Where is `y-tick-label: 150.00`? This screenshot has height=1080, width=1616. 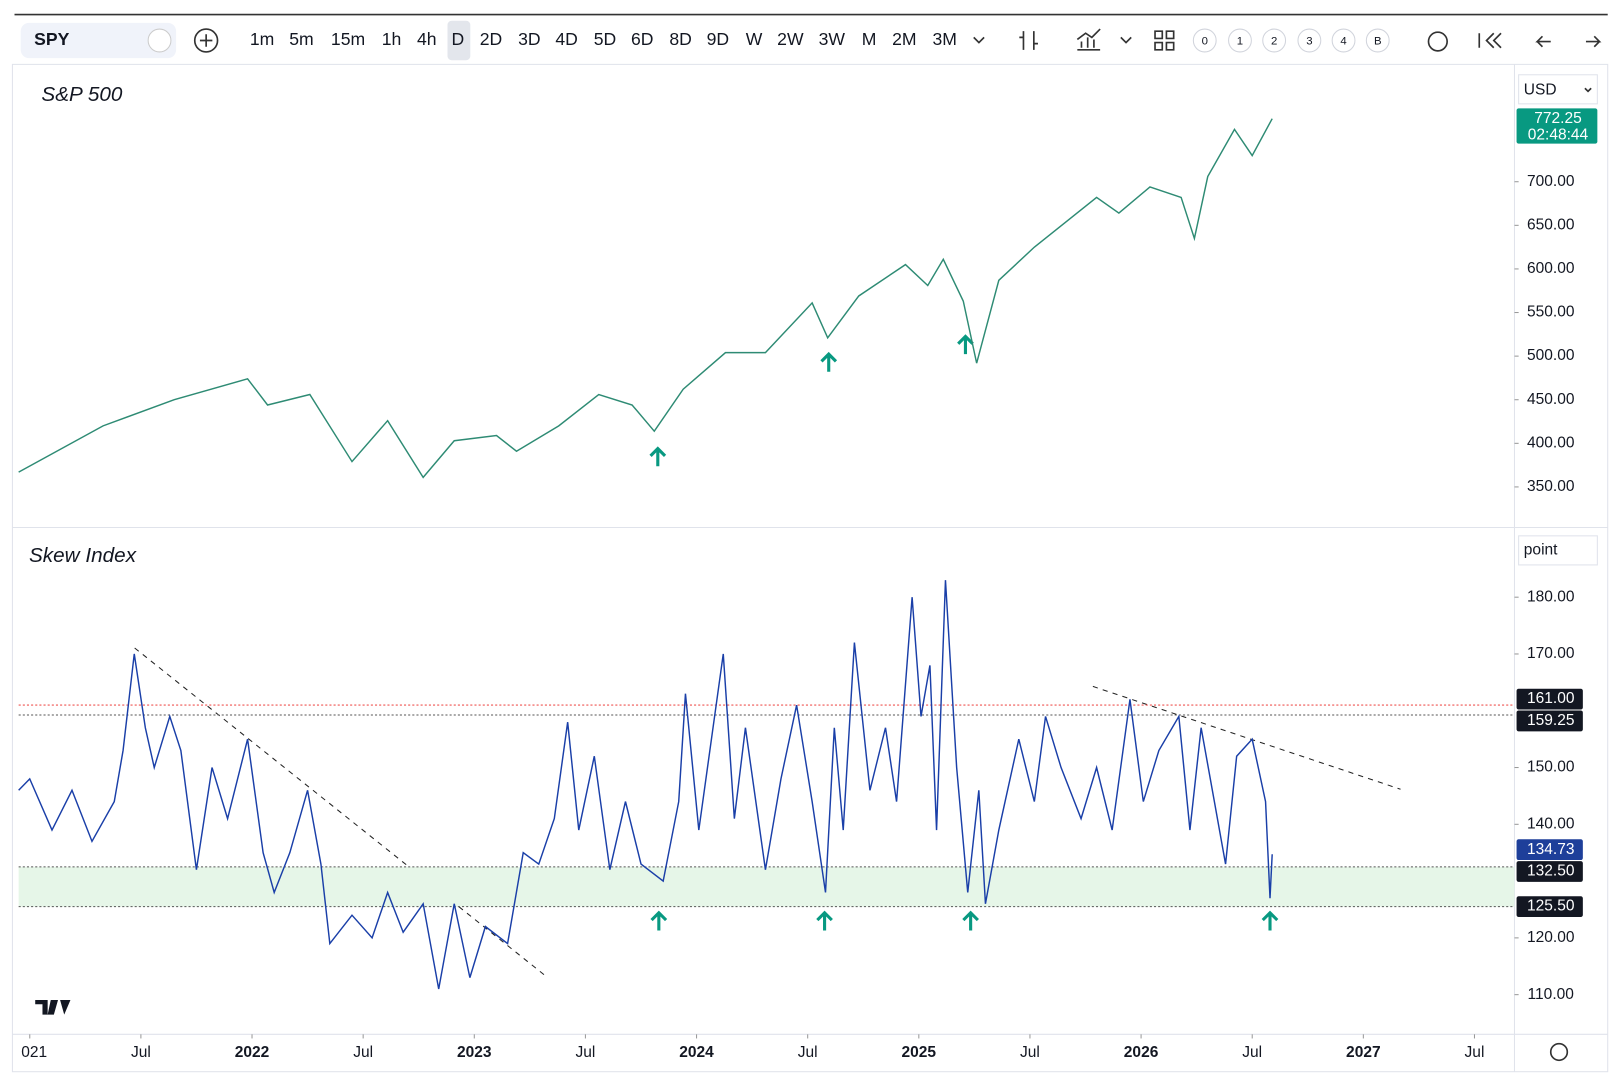 y-tick-label: 150.00 is located at coordinates (1551, 767).